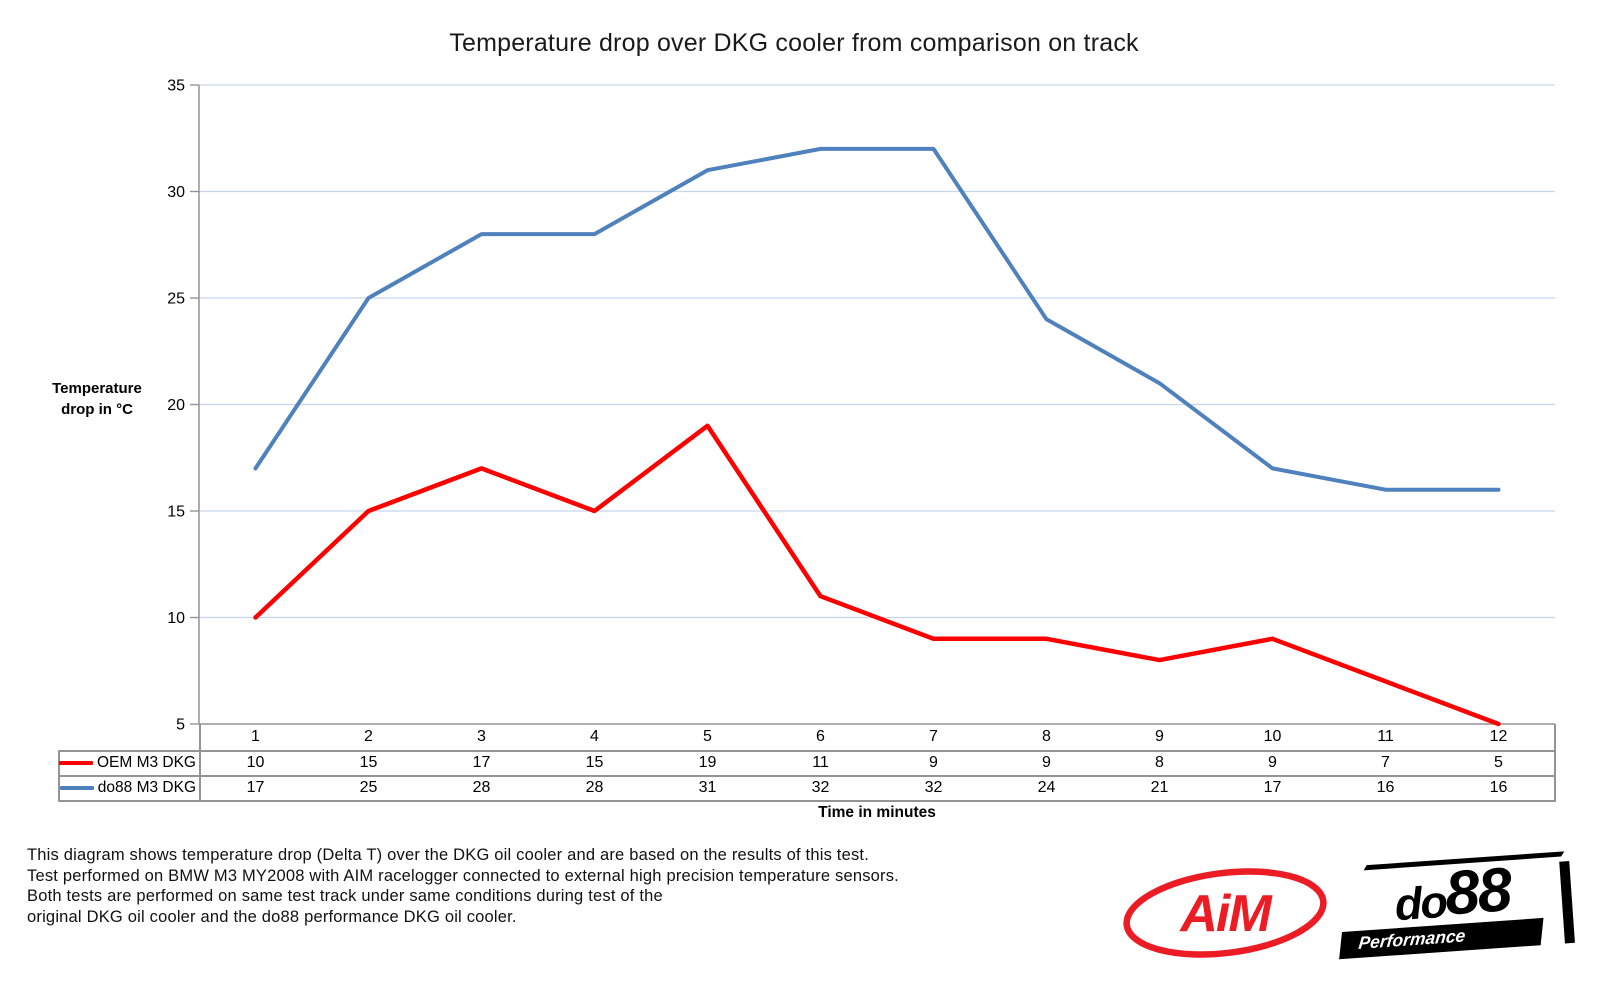 This screenshot has width=1600, height=981. I want to click on do88-logo-88: 88, so click(1477, 892).